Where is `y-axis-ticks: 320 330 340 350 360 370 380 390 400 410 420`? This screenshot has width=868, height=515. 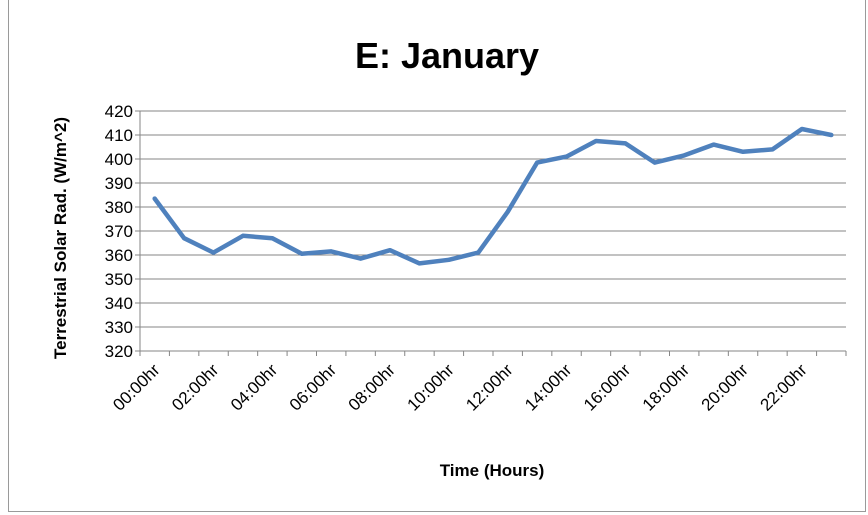 y-axis-ticks: 320 330 340 350 360 370 380 390 400 410 420 is located at coordinates (119, 231).